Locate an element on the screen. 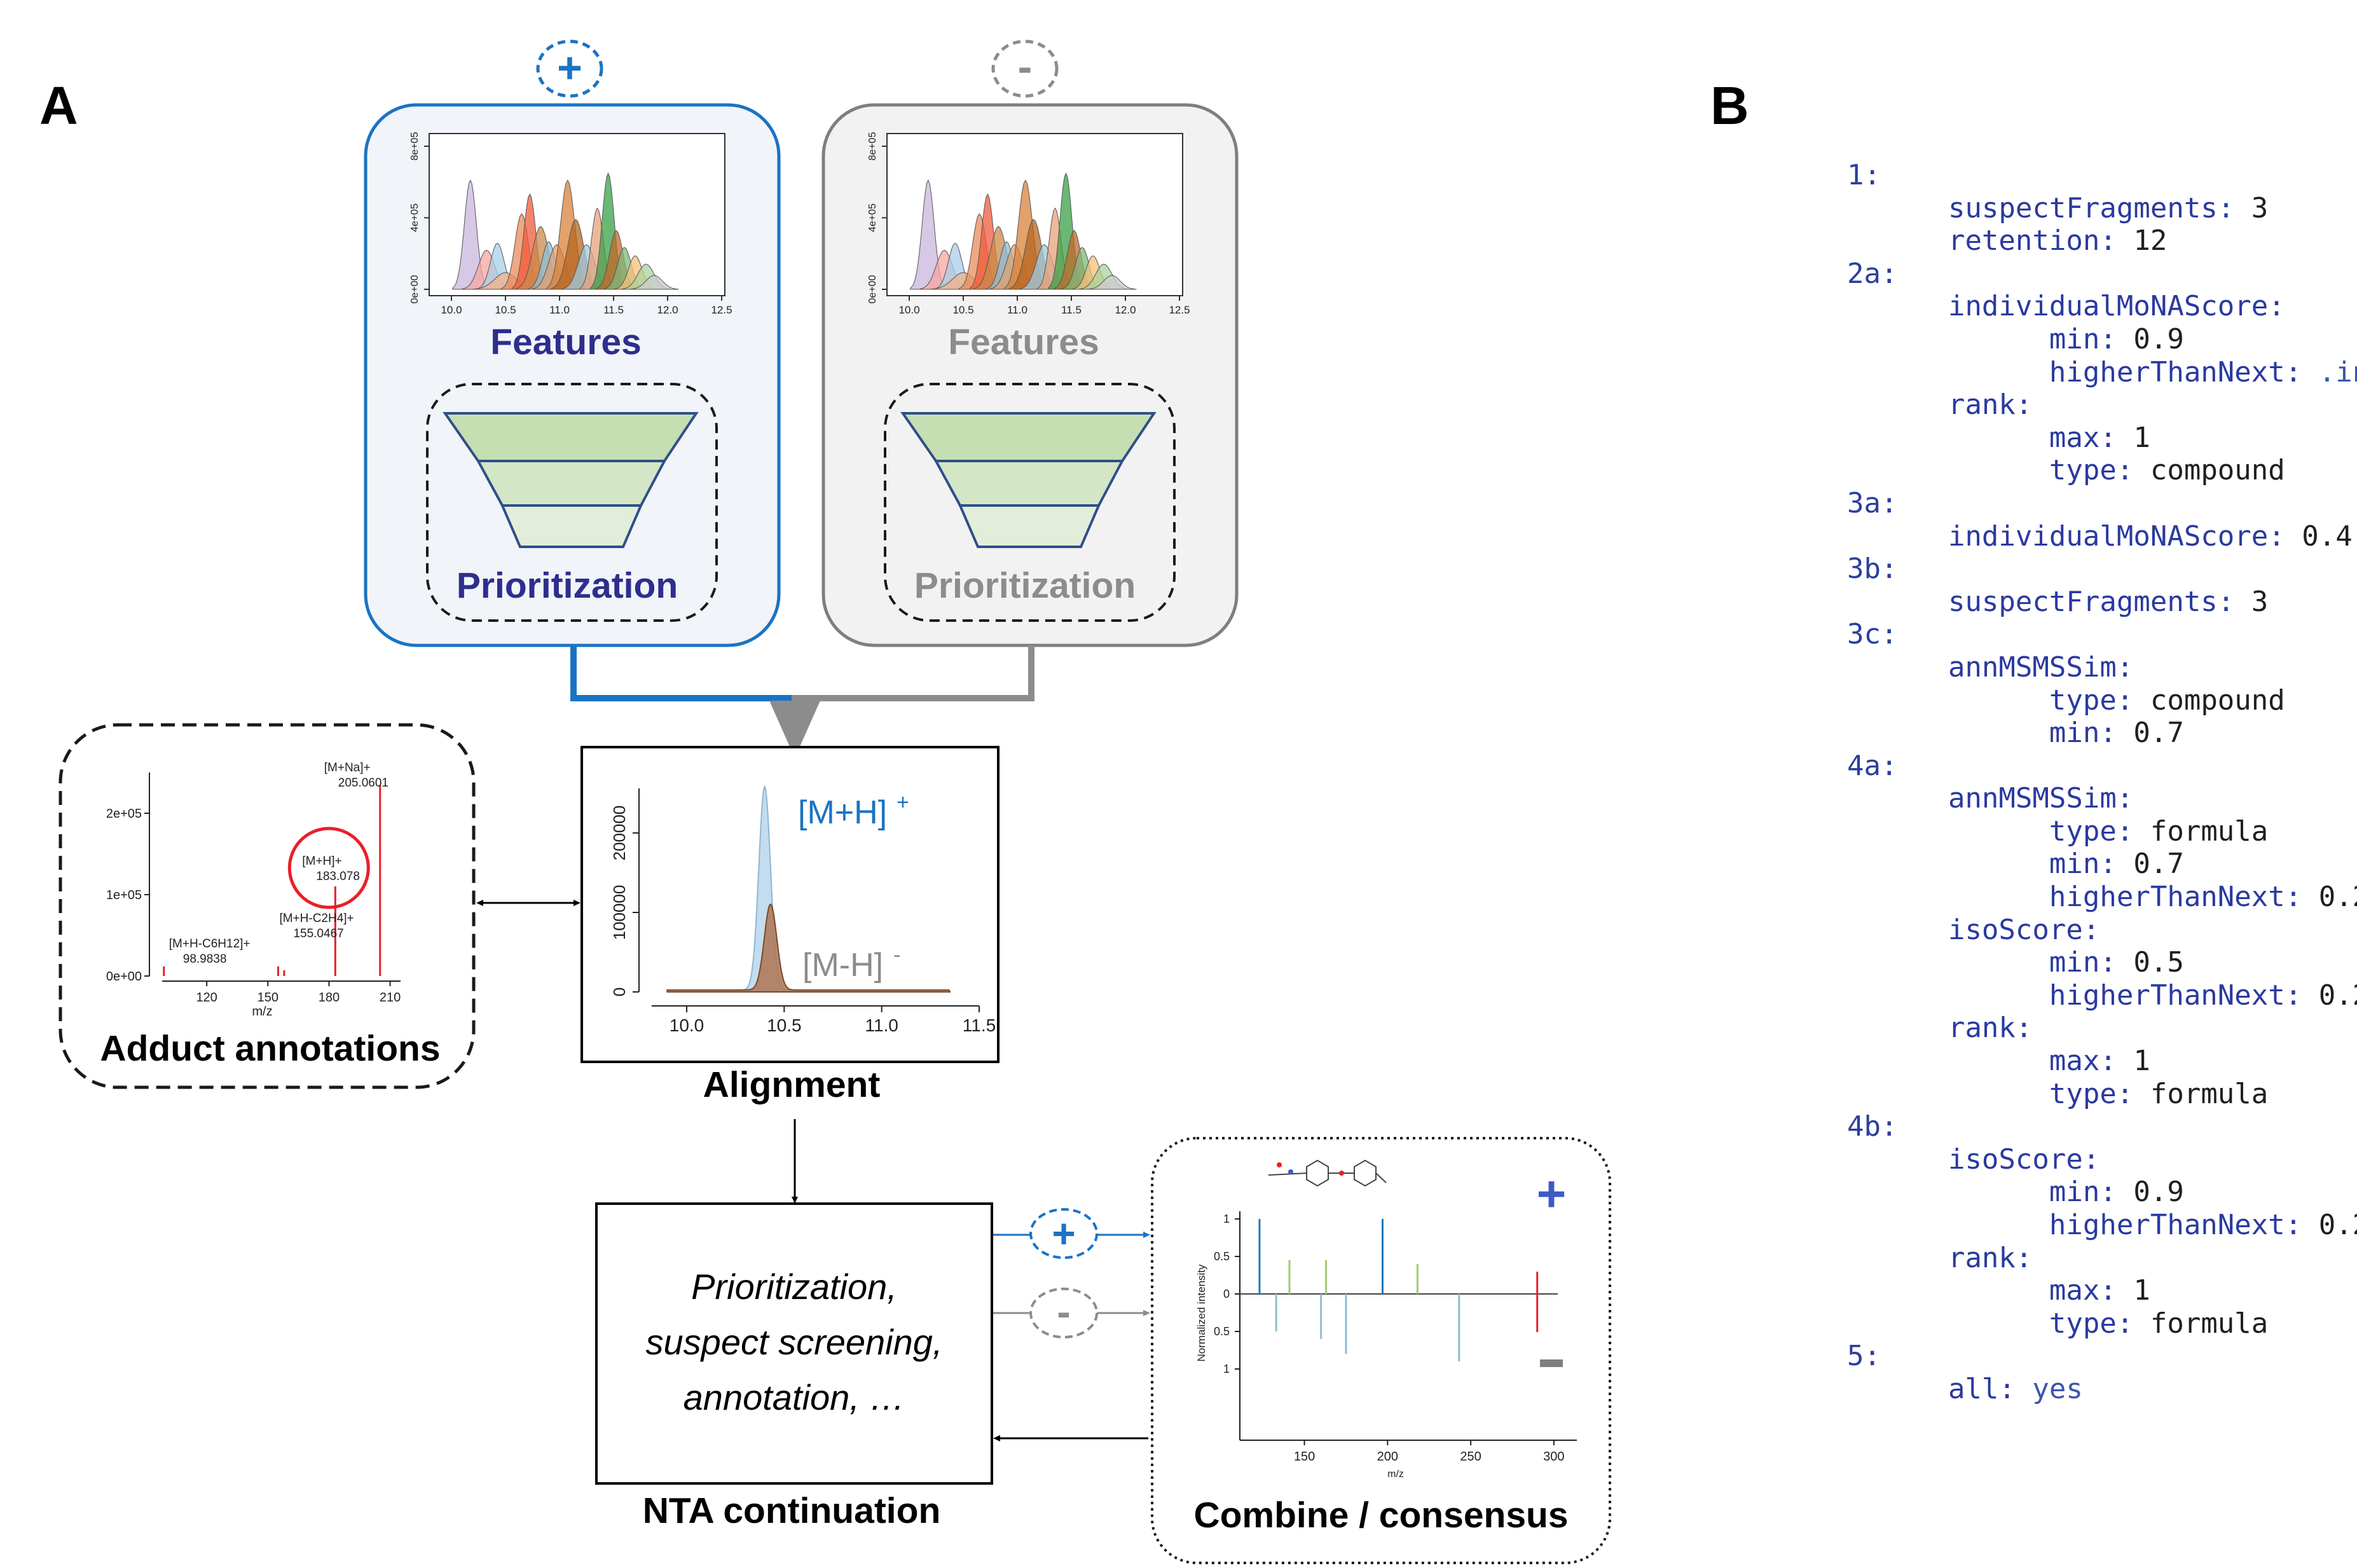 This screenshot has height=1568, width=2357. prioritization-label-positive: Prioritization is located at coordinates (567, 585).